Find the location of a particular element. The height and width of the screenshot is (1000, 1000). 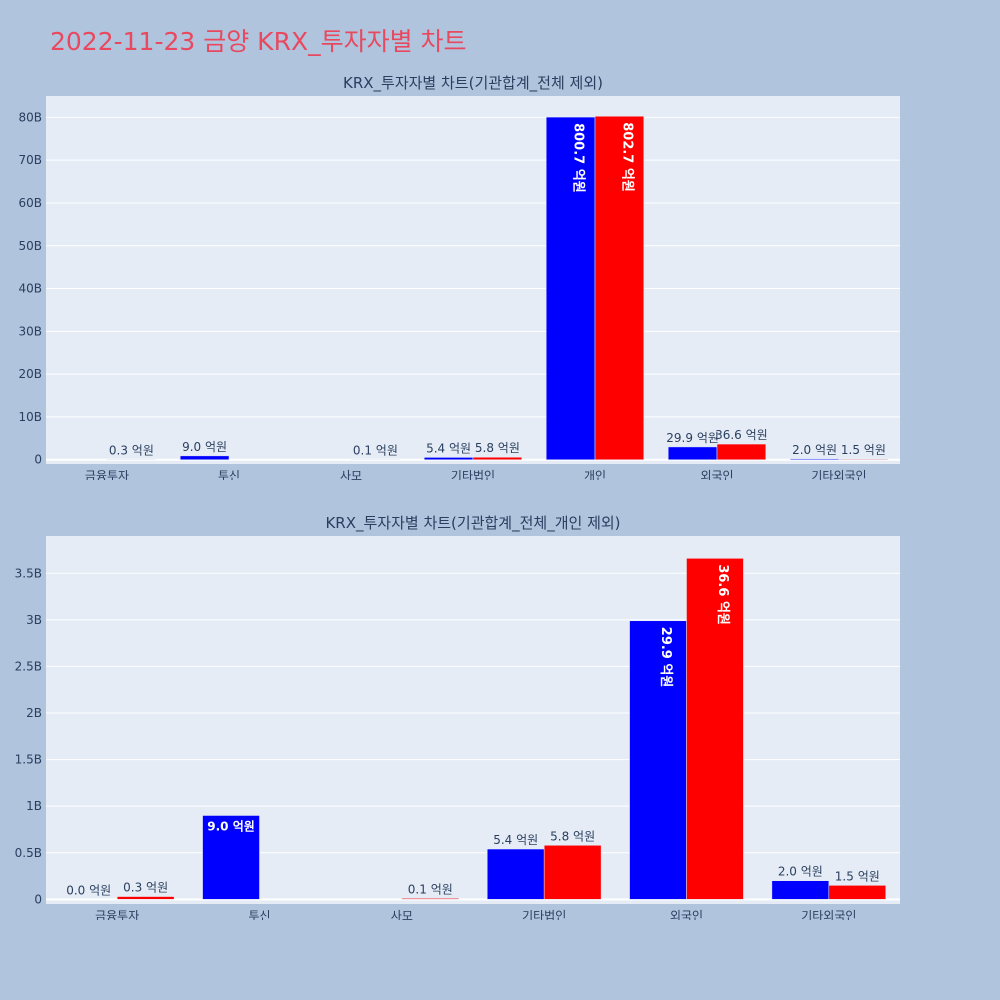

y-tick-label: 1.5B is located at coordinates (28, 760).